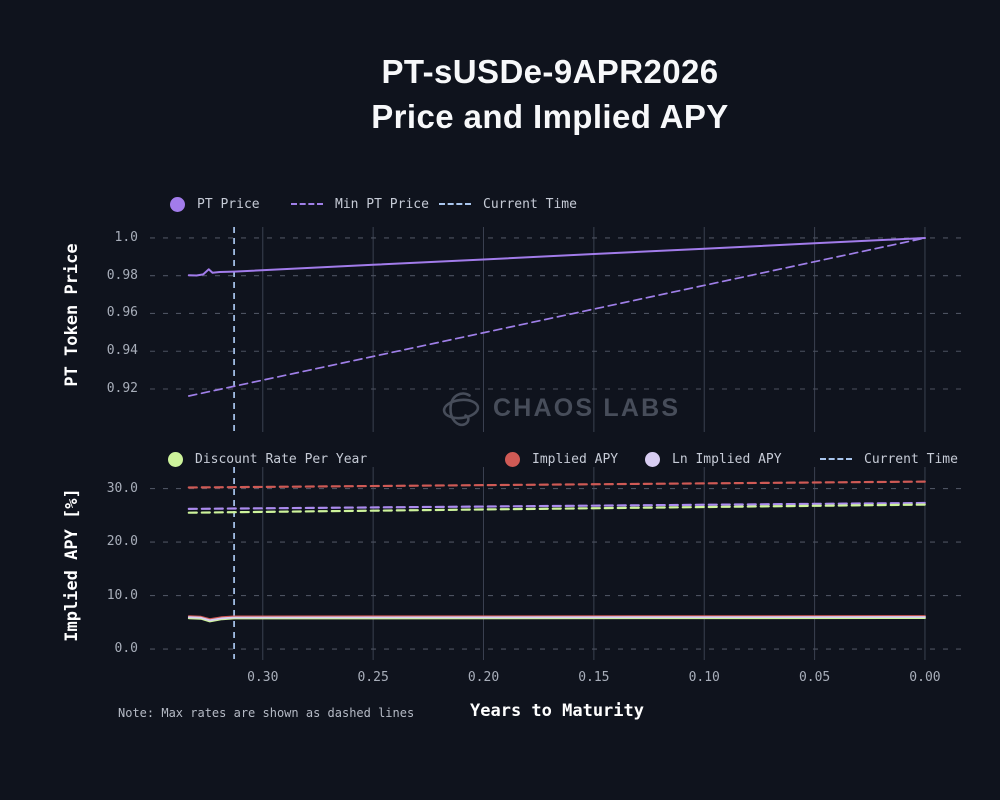 The width and height of the screenshot is (1000, 800). What do you see at coordinates (814, 677) in the screenshot?
I see `x-tick-label: 0.05` at bounding box center [814, 677].